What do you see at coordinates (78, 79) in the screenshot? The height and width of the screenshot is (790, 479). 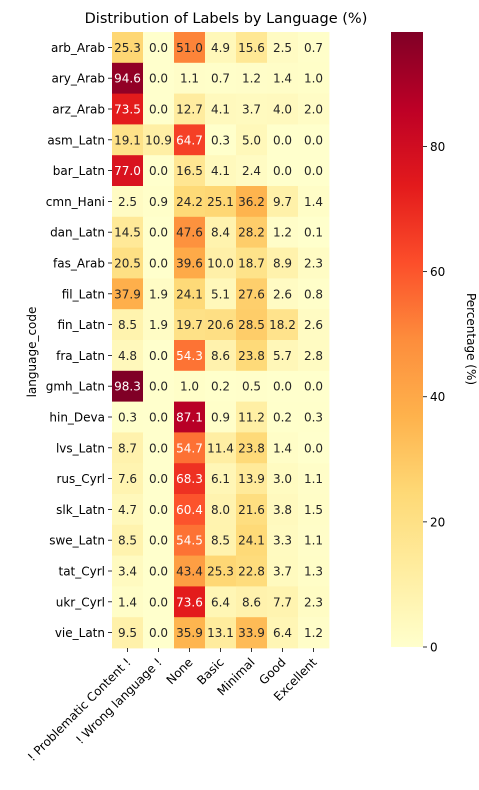 I see `row-label: ary_Arab` at bounding box center [78, 79].